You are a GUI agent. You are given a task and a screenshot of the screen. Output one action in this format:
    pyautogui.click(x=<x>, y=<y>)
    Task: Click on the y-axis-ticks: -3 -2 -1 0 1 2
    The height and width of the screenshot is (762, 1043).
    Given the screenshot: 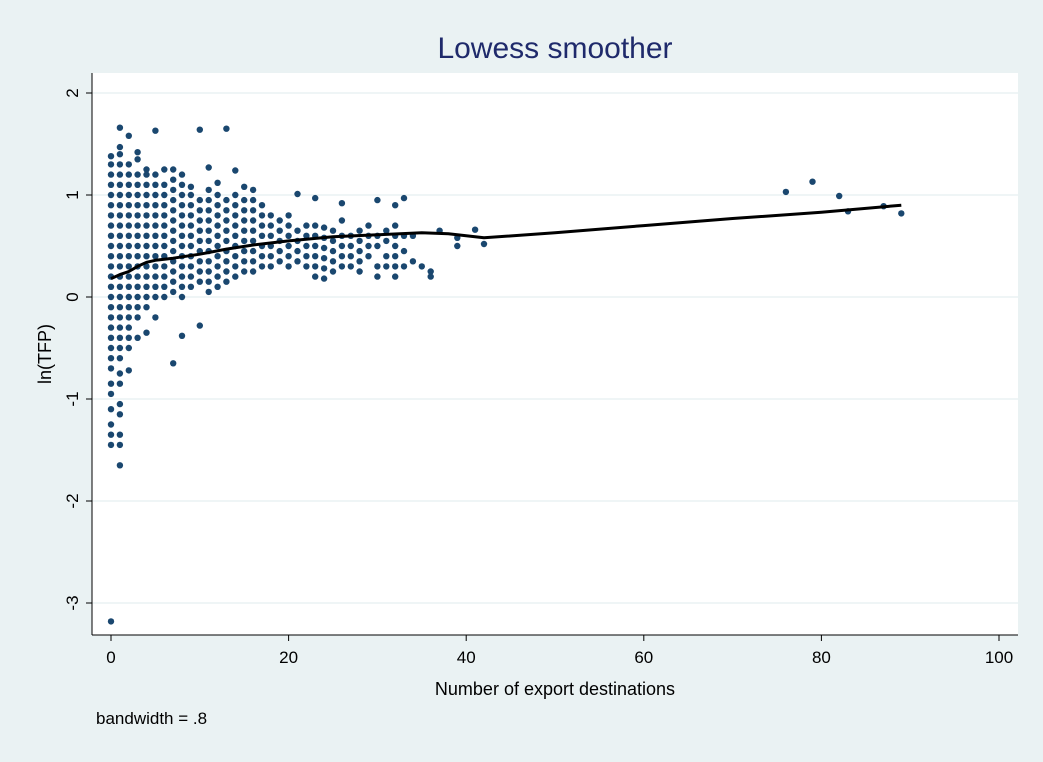 What is the action you would take?
    pyautogui.click(x=77, y=349)
    